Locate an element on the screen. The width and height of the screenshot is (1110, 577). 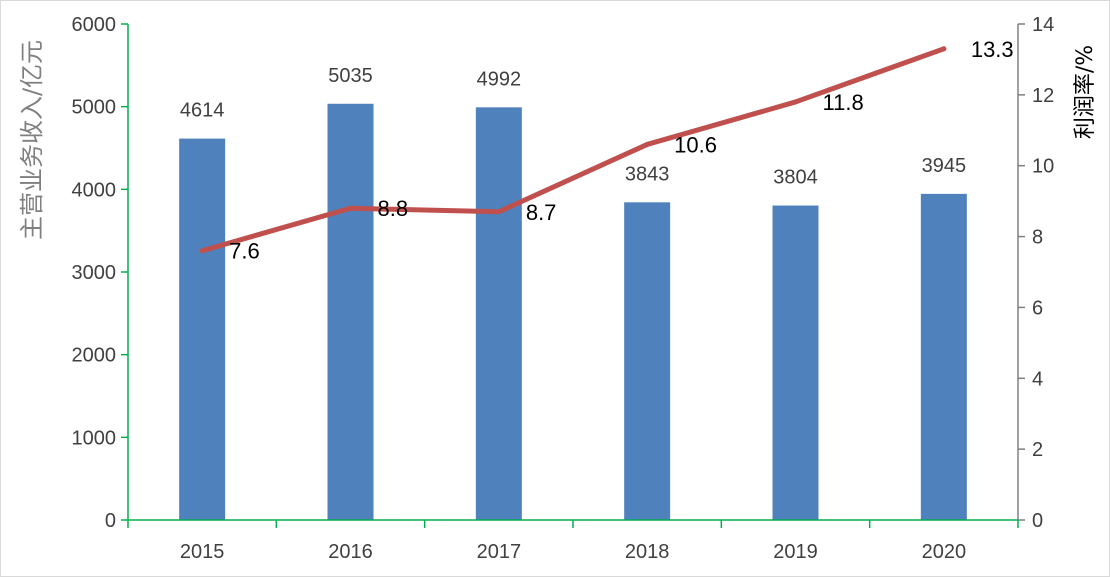
bar-value-label-2015: 4614 is located at coordinates (202, 111).